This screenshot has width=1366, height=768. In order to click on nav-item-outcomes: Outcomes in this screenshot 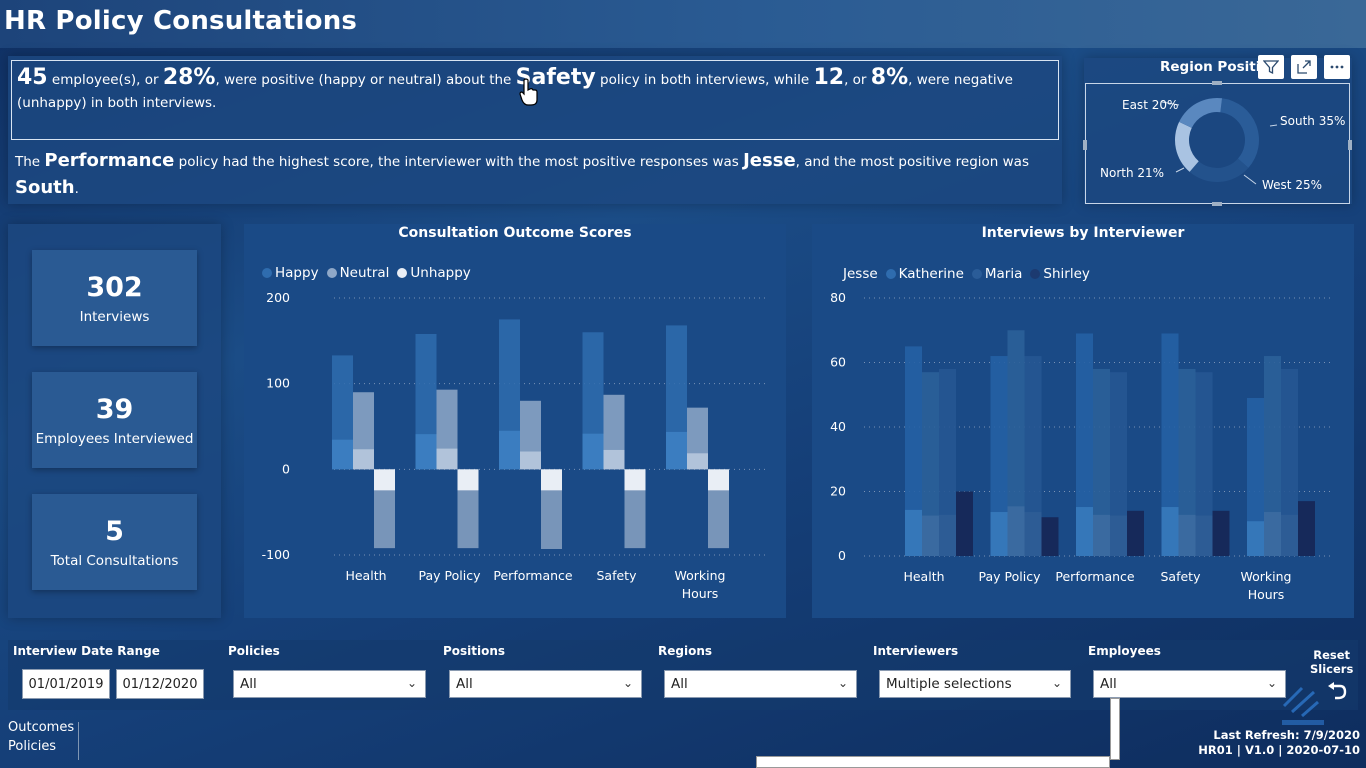, I will do `click(41, 727)`.